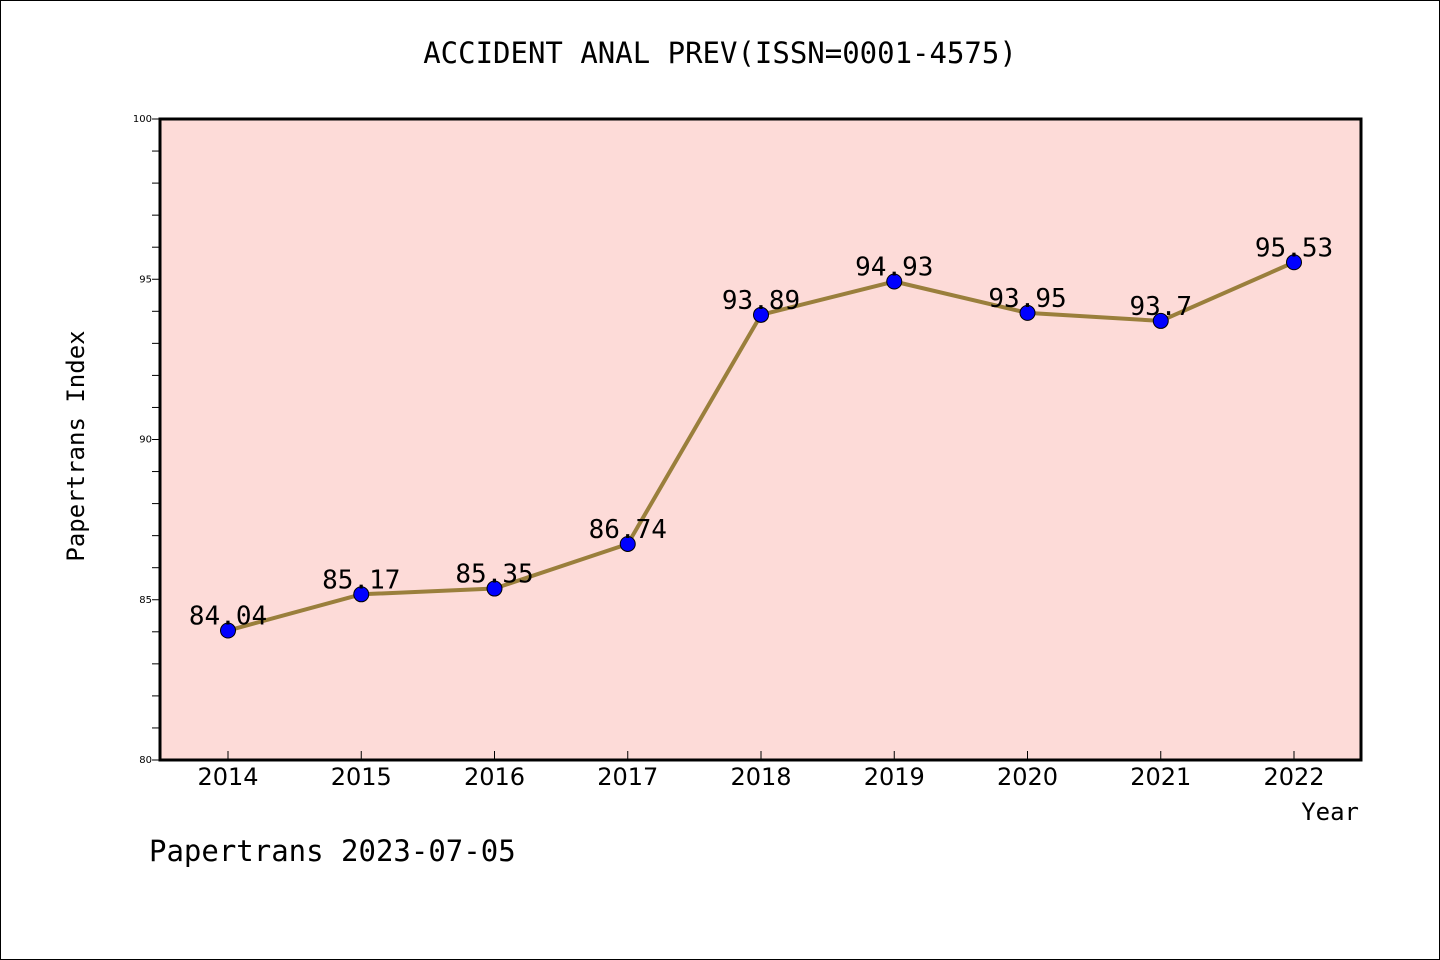 The width and height of the screenshot is (1440, 960). I want to click on data-label: 93.7, so click(1160, 307).